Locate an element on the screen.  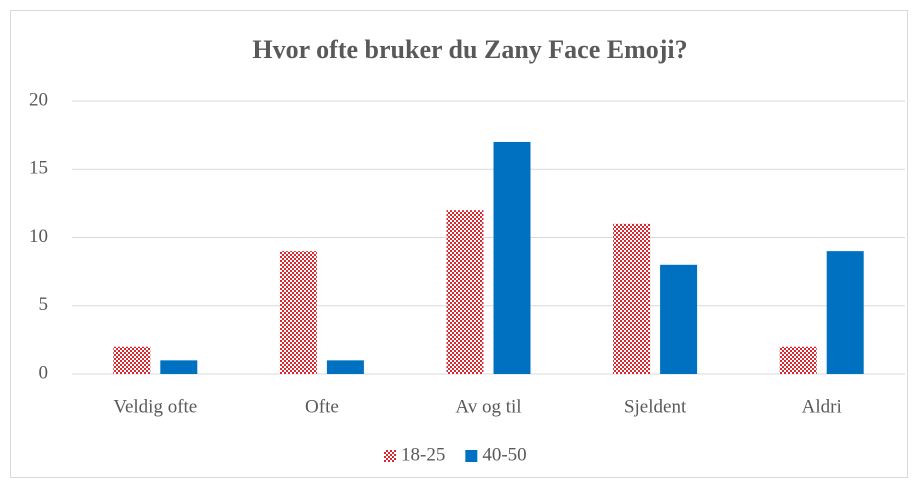
y-tick-label: 20 is located at coordinates (38, 99).